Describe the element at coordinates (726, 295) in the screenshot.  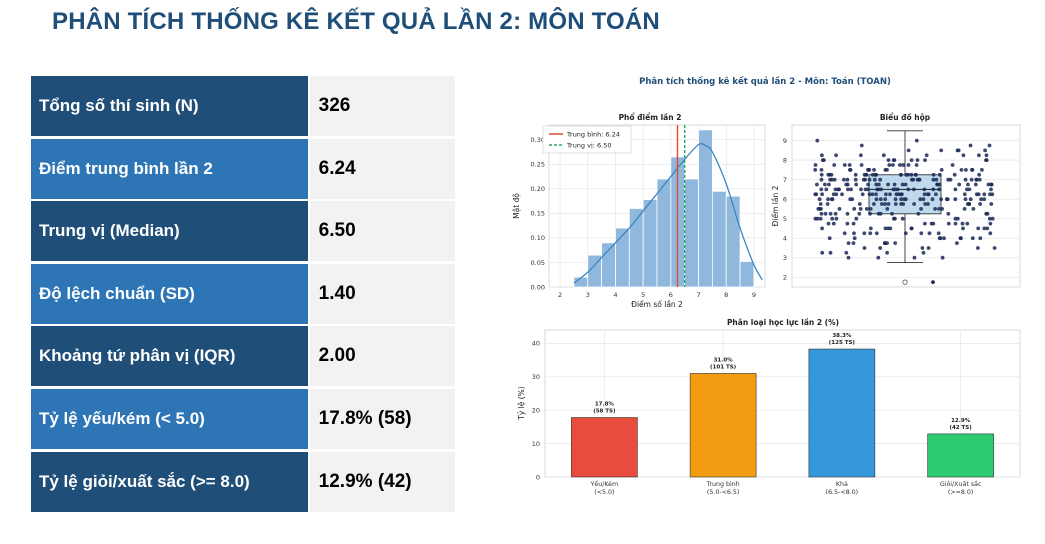
I see `histogram-xtick-label: 8` at that location.